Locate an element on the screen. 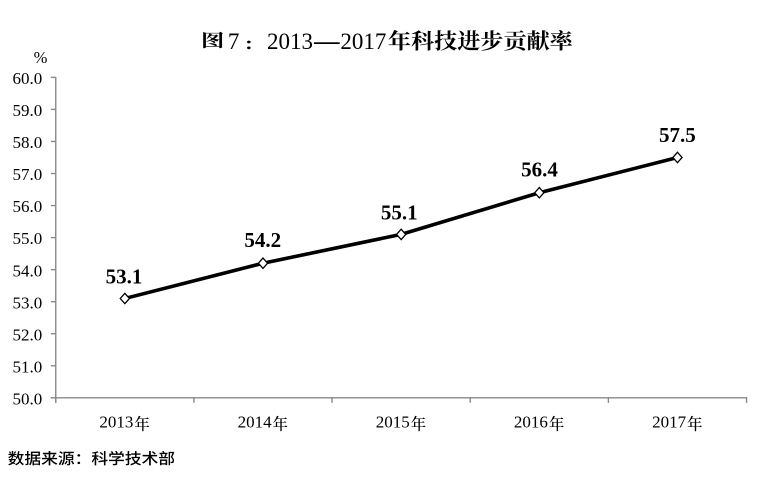  svg-text: 60.0 is located at coordinates (28, 78).